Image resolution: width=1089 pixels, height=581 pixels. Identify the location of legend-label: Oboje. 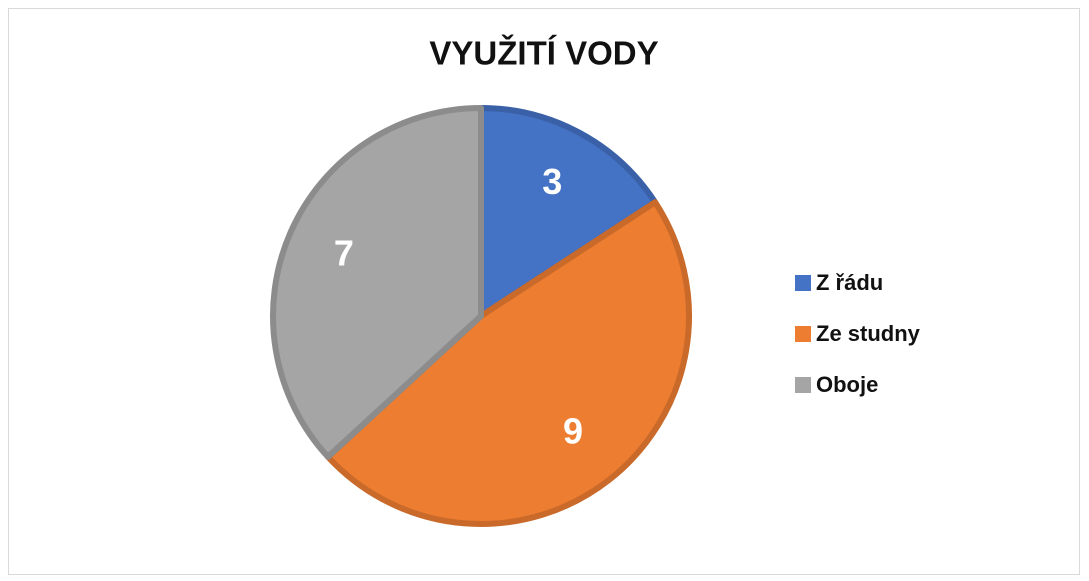
(847, 384).